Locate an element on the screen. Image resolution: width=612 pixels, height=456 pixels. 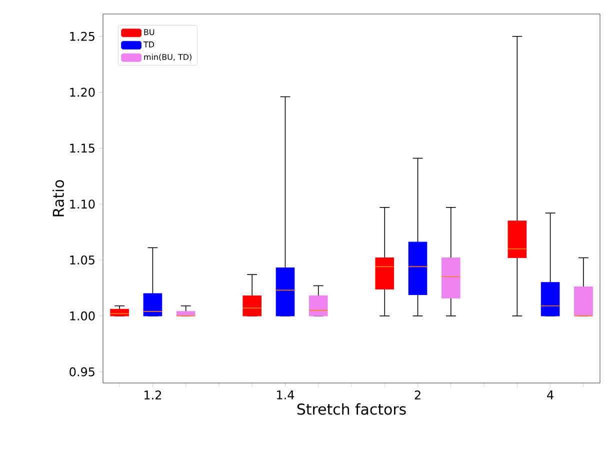
y-tick-label: 0.95 is located at coordinates (82, 371).